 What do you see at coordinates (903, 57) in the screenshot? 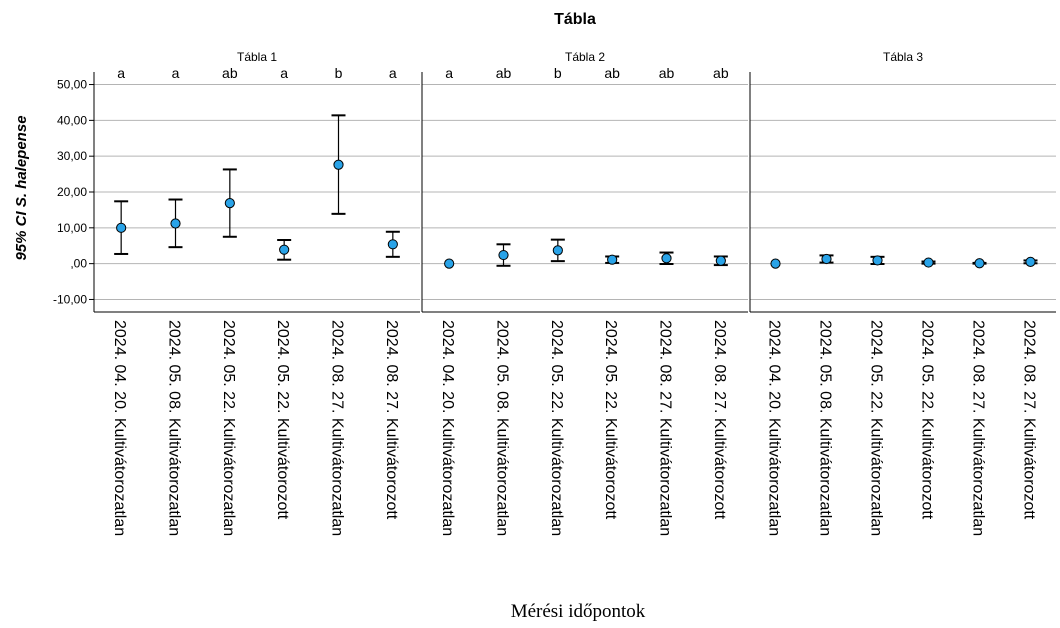
I see `panel-name: Tábla 3` at bounding box center [903, 57].